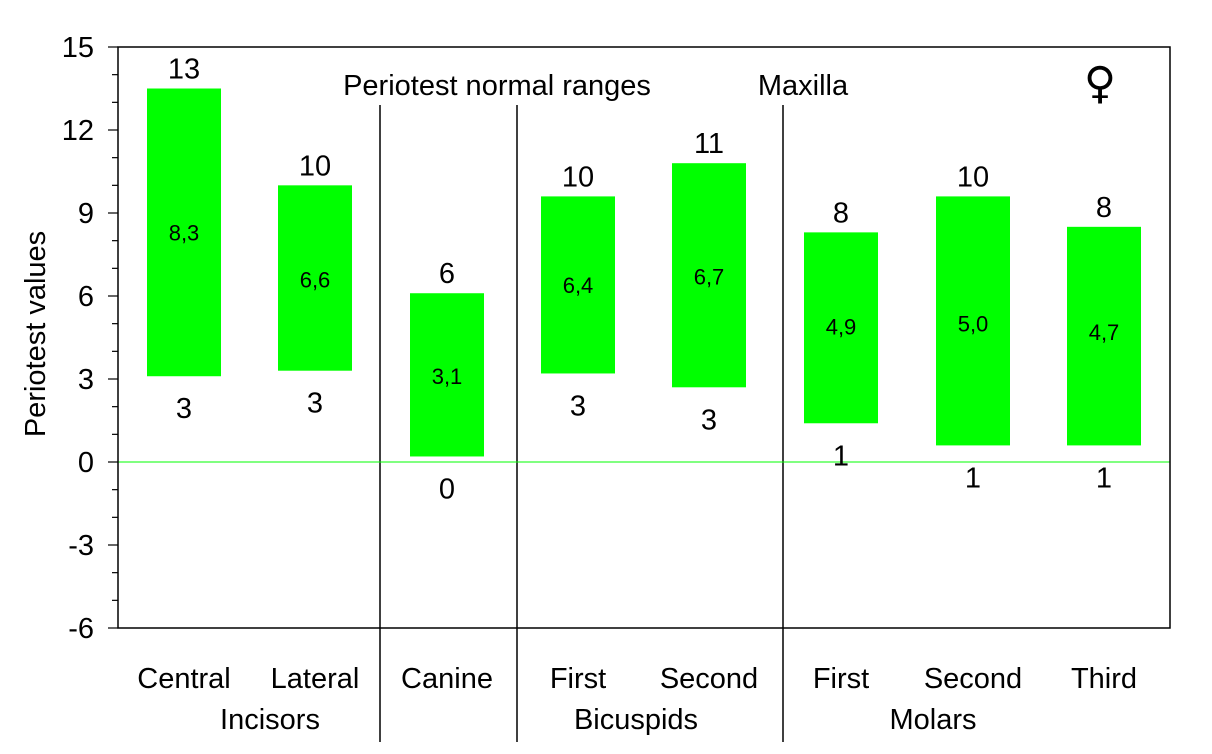 The width and height of the screenshot is (1212, 754). What do you see at coordinates (184, 70) in the screenshot?
I see `bar-high-label: 13` at bounding box center [184, 70].